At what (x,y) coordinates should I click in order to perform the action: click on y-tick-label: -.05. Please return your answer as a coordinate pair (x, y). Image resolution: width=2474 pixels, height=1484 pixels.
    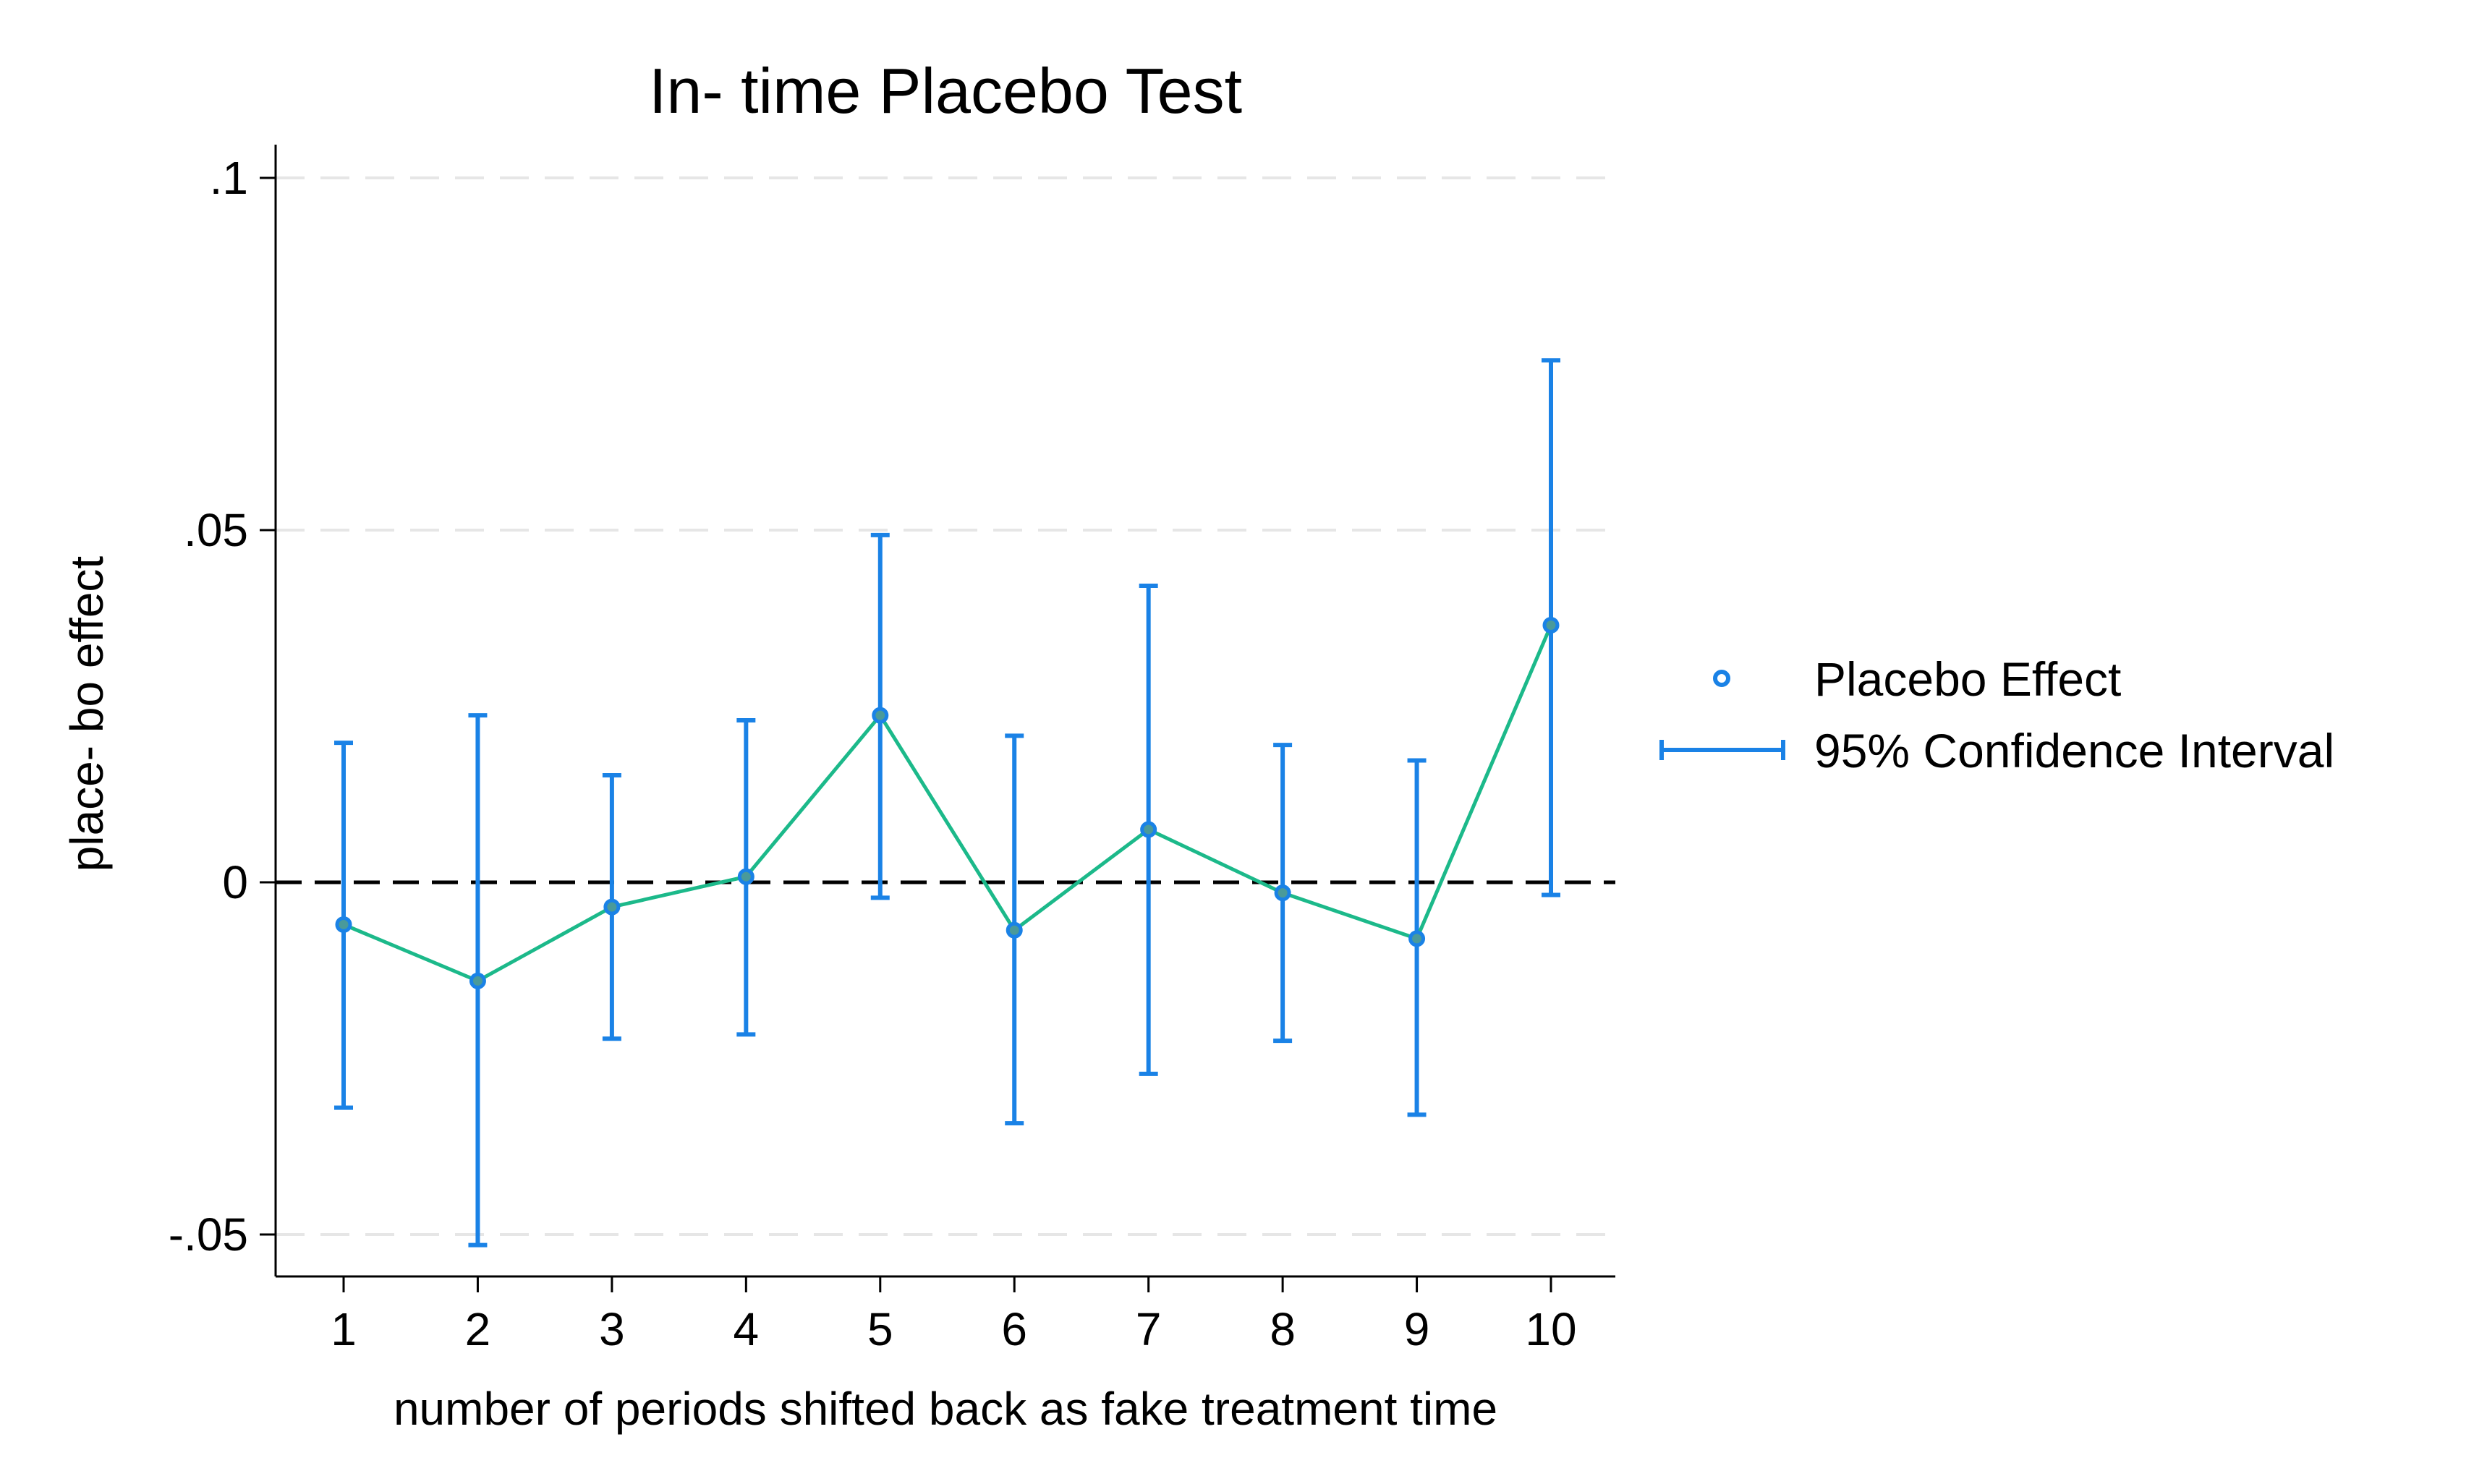
    Looking at the image, I should click on (208, 1234).